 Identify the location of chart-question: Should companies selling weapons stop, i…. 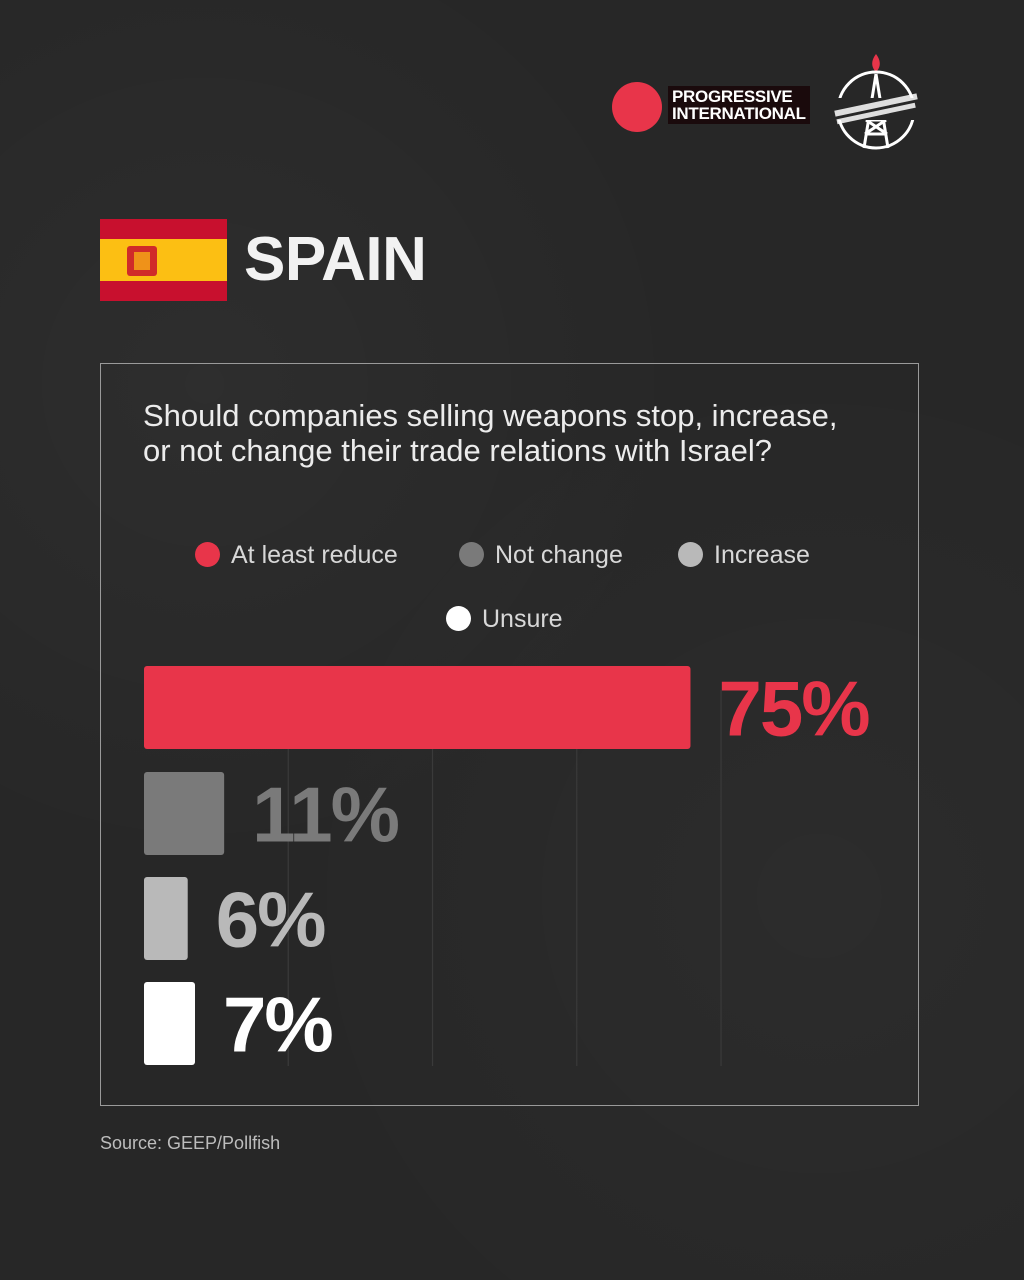
(490, 433).